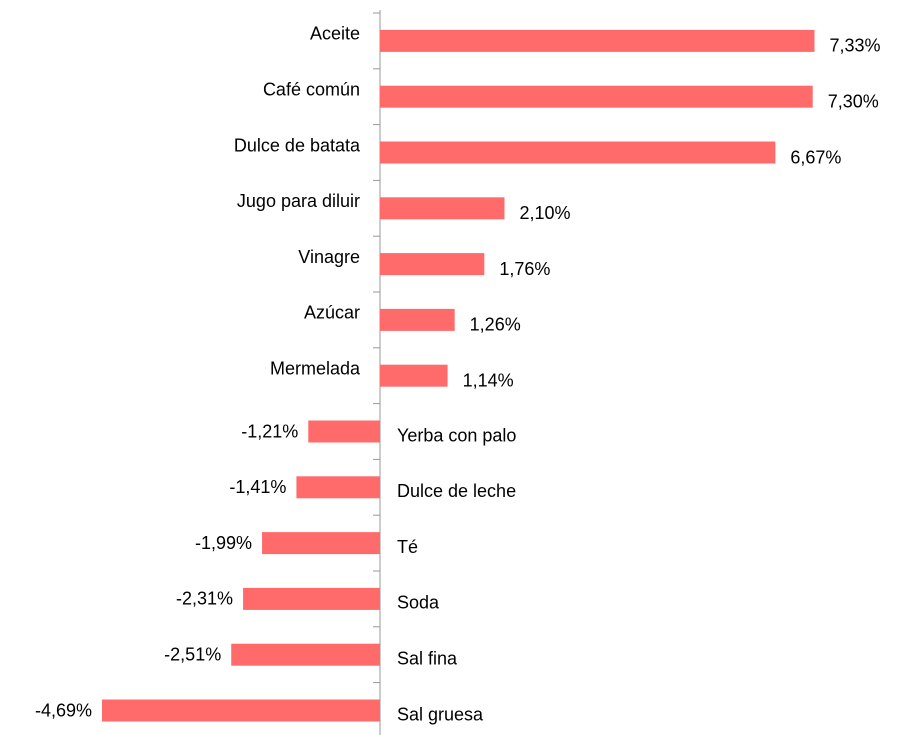 This screenshot has height=735, width=902. What do you see at coordinates (407, 547) in the screenshot?
I see `category-label: Té` at bounding box center [407, 547].